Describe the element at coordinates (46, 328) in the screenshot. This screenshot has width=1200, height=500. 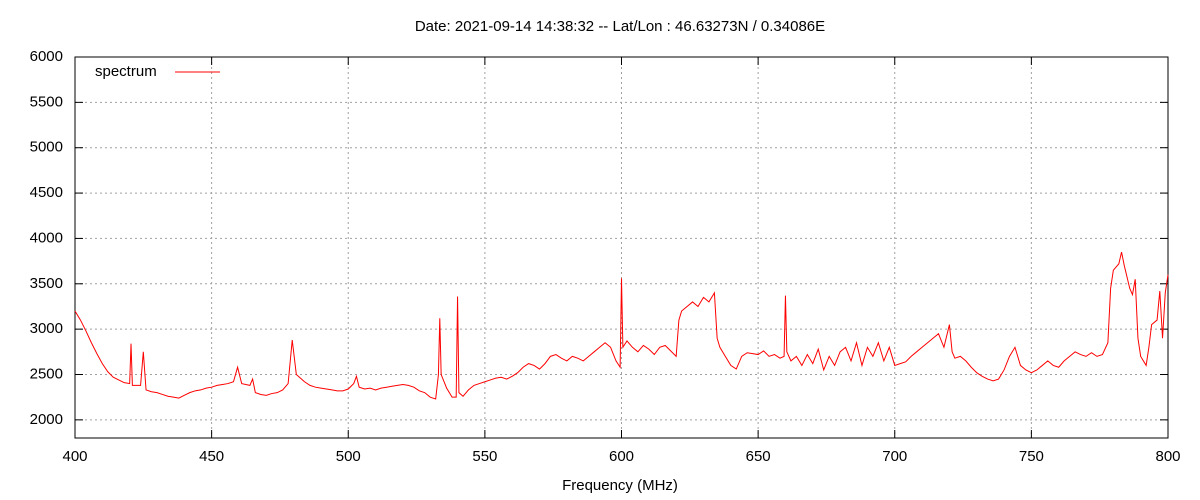
I see `y-tick-label: 3000` at that location.